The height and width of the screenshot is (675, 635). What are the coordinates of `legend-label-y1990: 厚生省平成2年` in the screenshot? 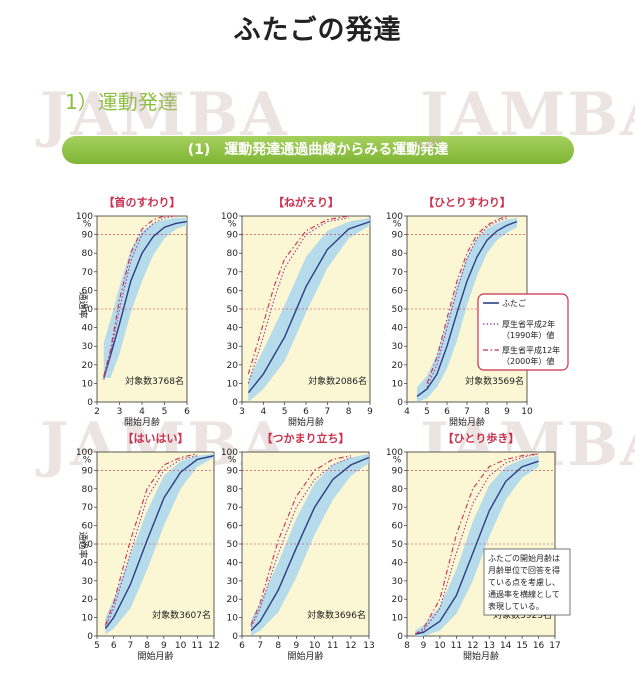 It's located at (528, 324).